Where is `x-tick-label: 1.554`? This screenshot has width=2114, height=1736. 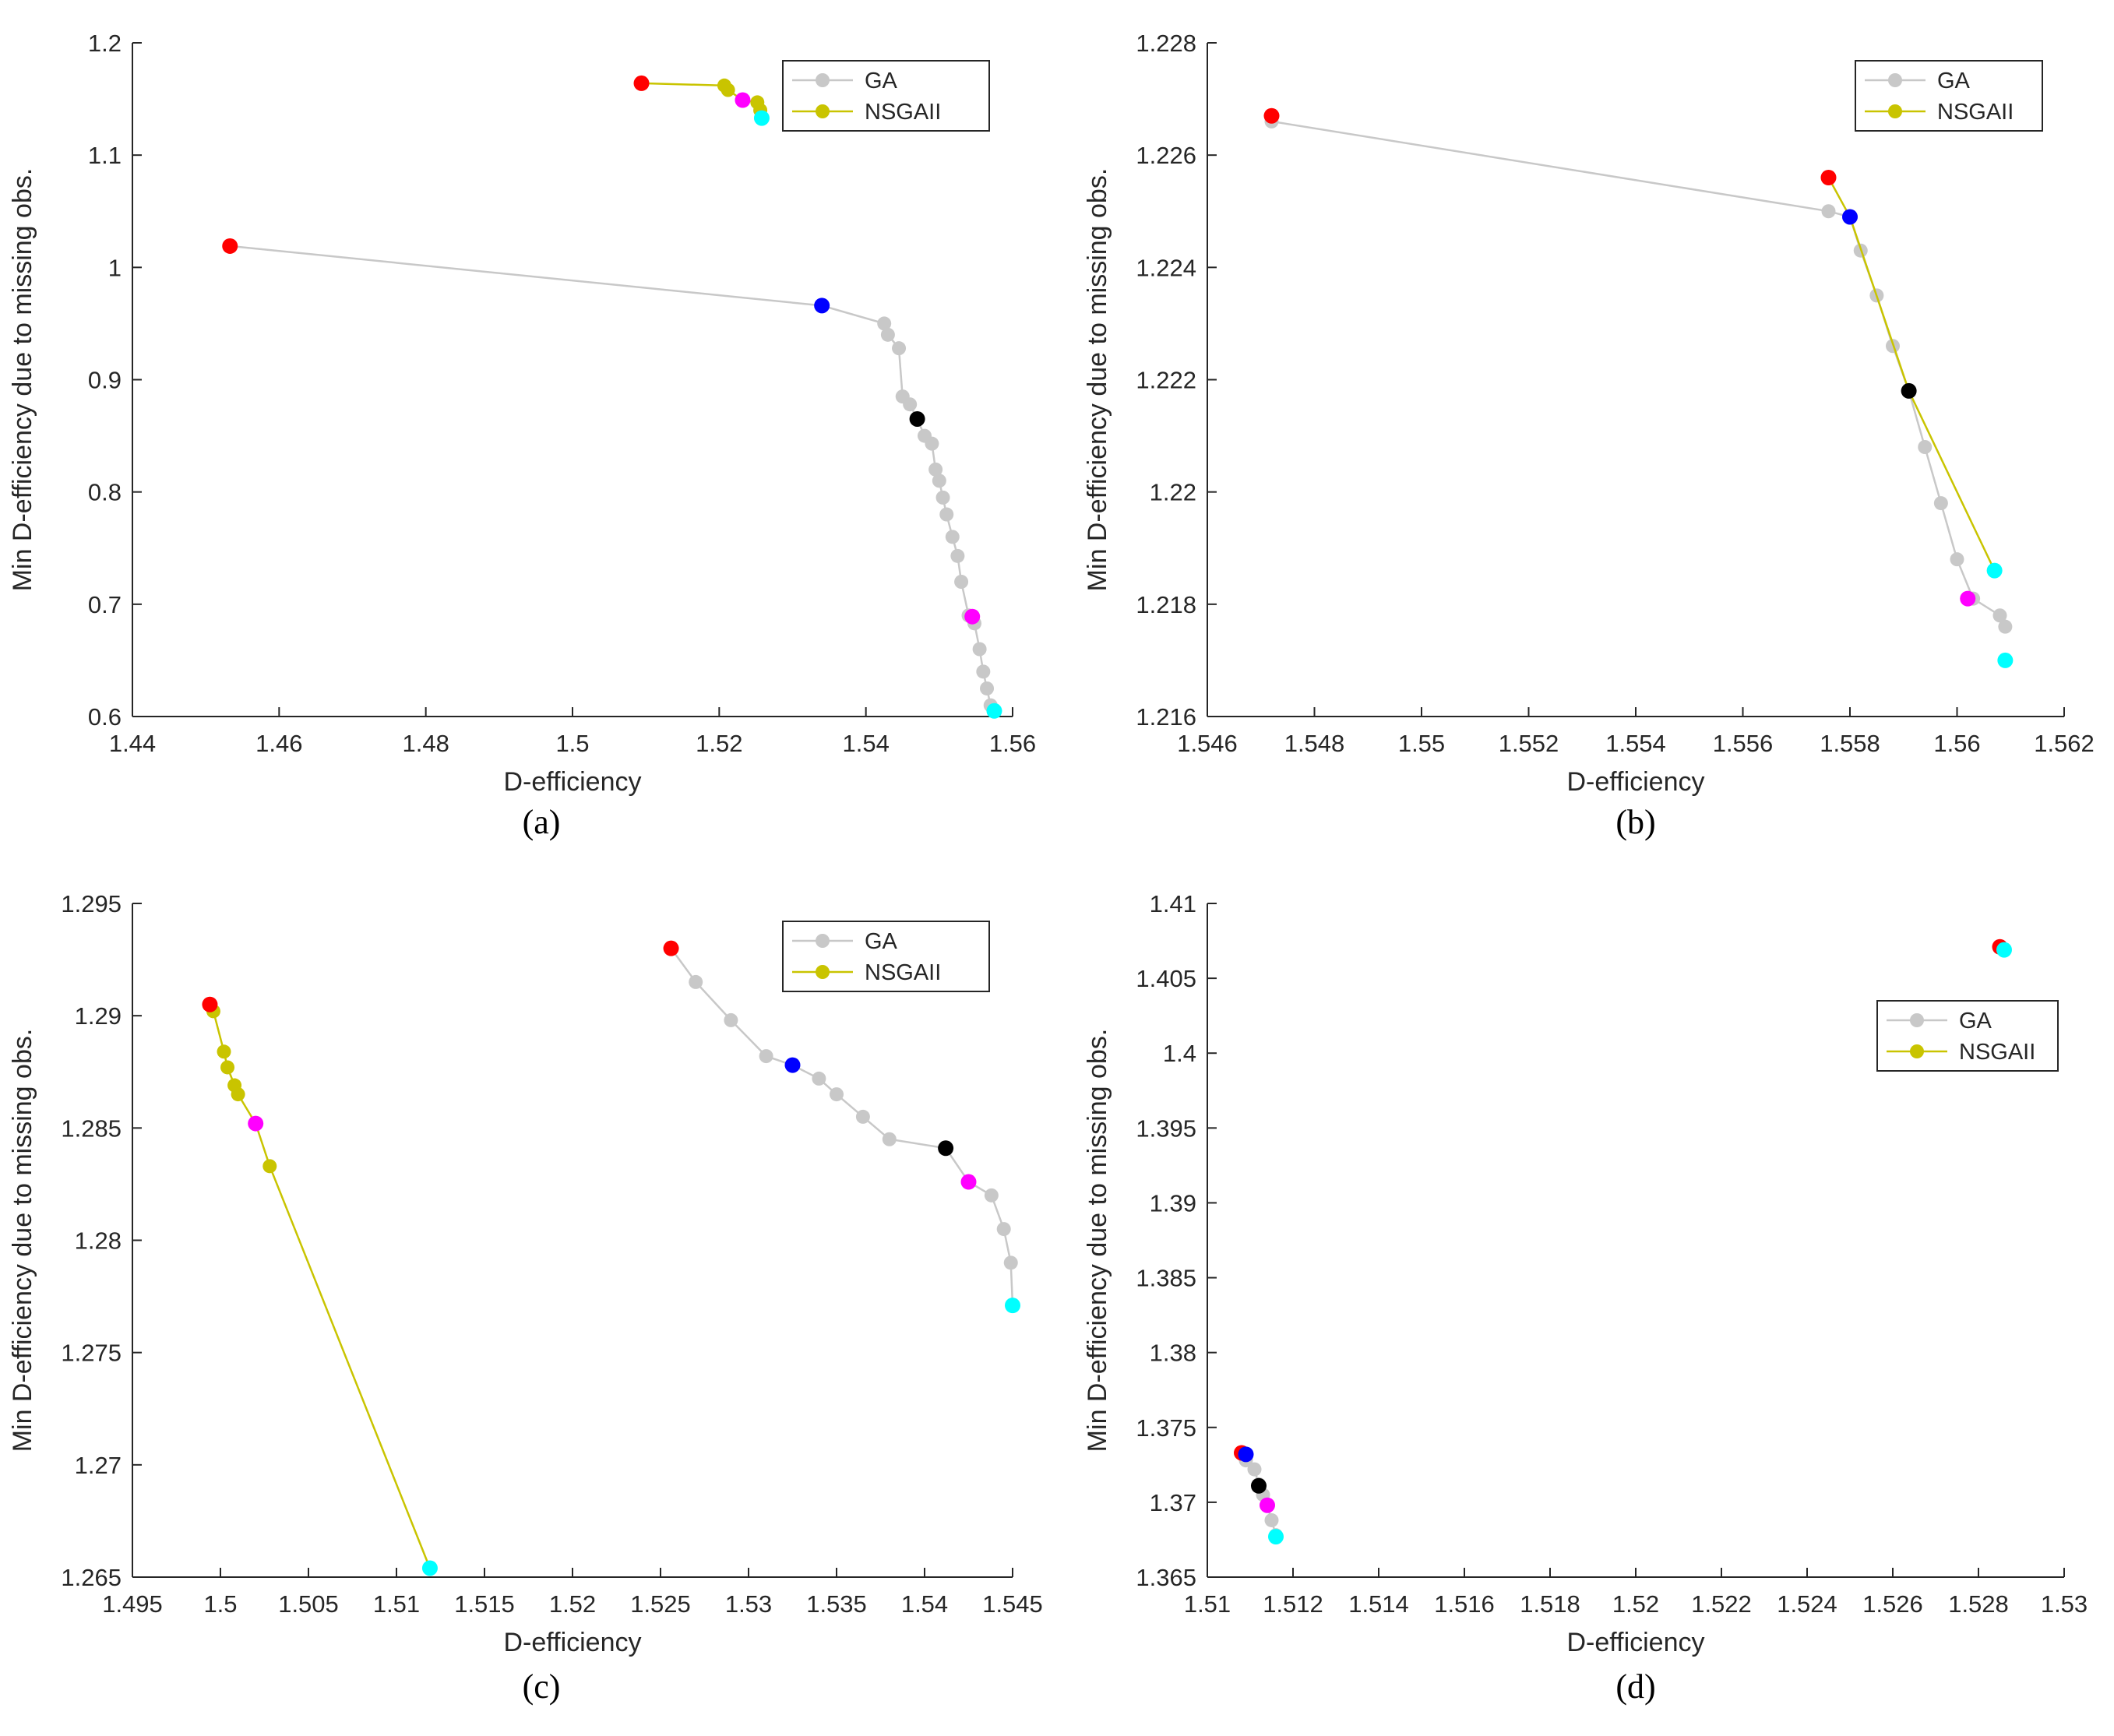
x-tick-label: 1.554 is located at coordinates (1635, 743).